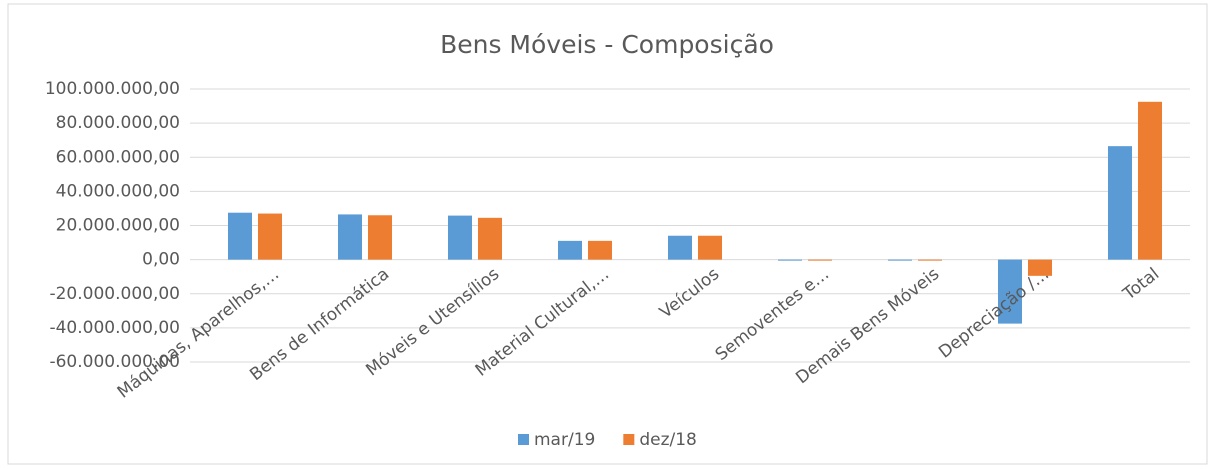 The width and height of the screenshot is (1215, 469). What do you see at coordinates (668, 440) in the screenshot?
I see `legend-label: dez/18` at bounding box center [668, 440].